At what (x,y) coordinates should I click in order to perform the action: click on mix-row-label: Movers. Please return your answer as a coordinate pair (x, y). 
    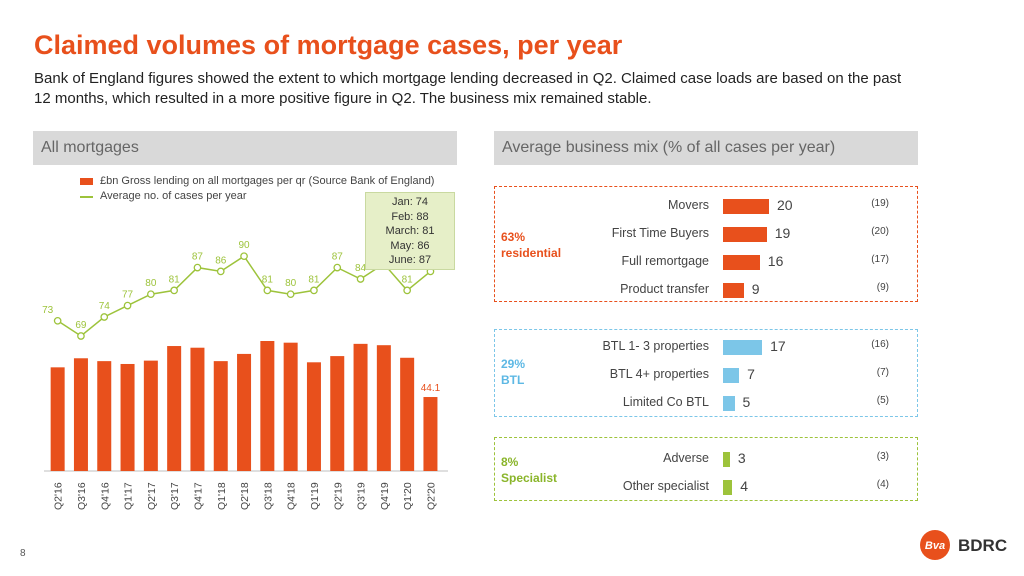
    Looking at the image, I should click on (688, 205).